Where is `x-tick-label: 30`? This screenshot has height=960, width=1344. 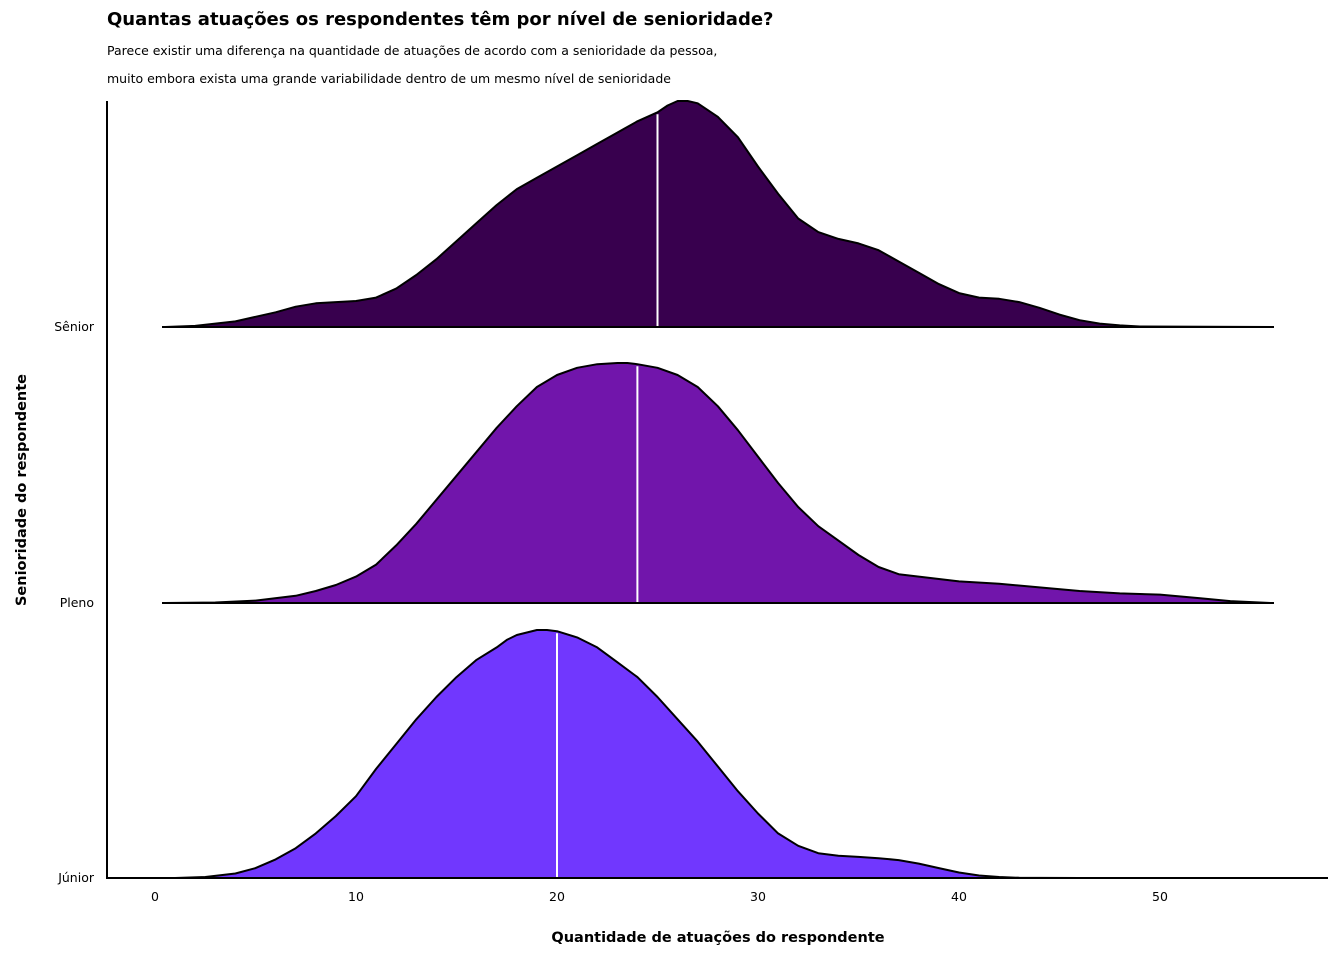
x-tick-label: 30 is located at coordinates (758, 896).